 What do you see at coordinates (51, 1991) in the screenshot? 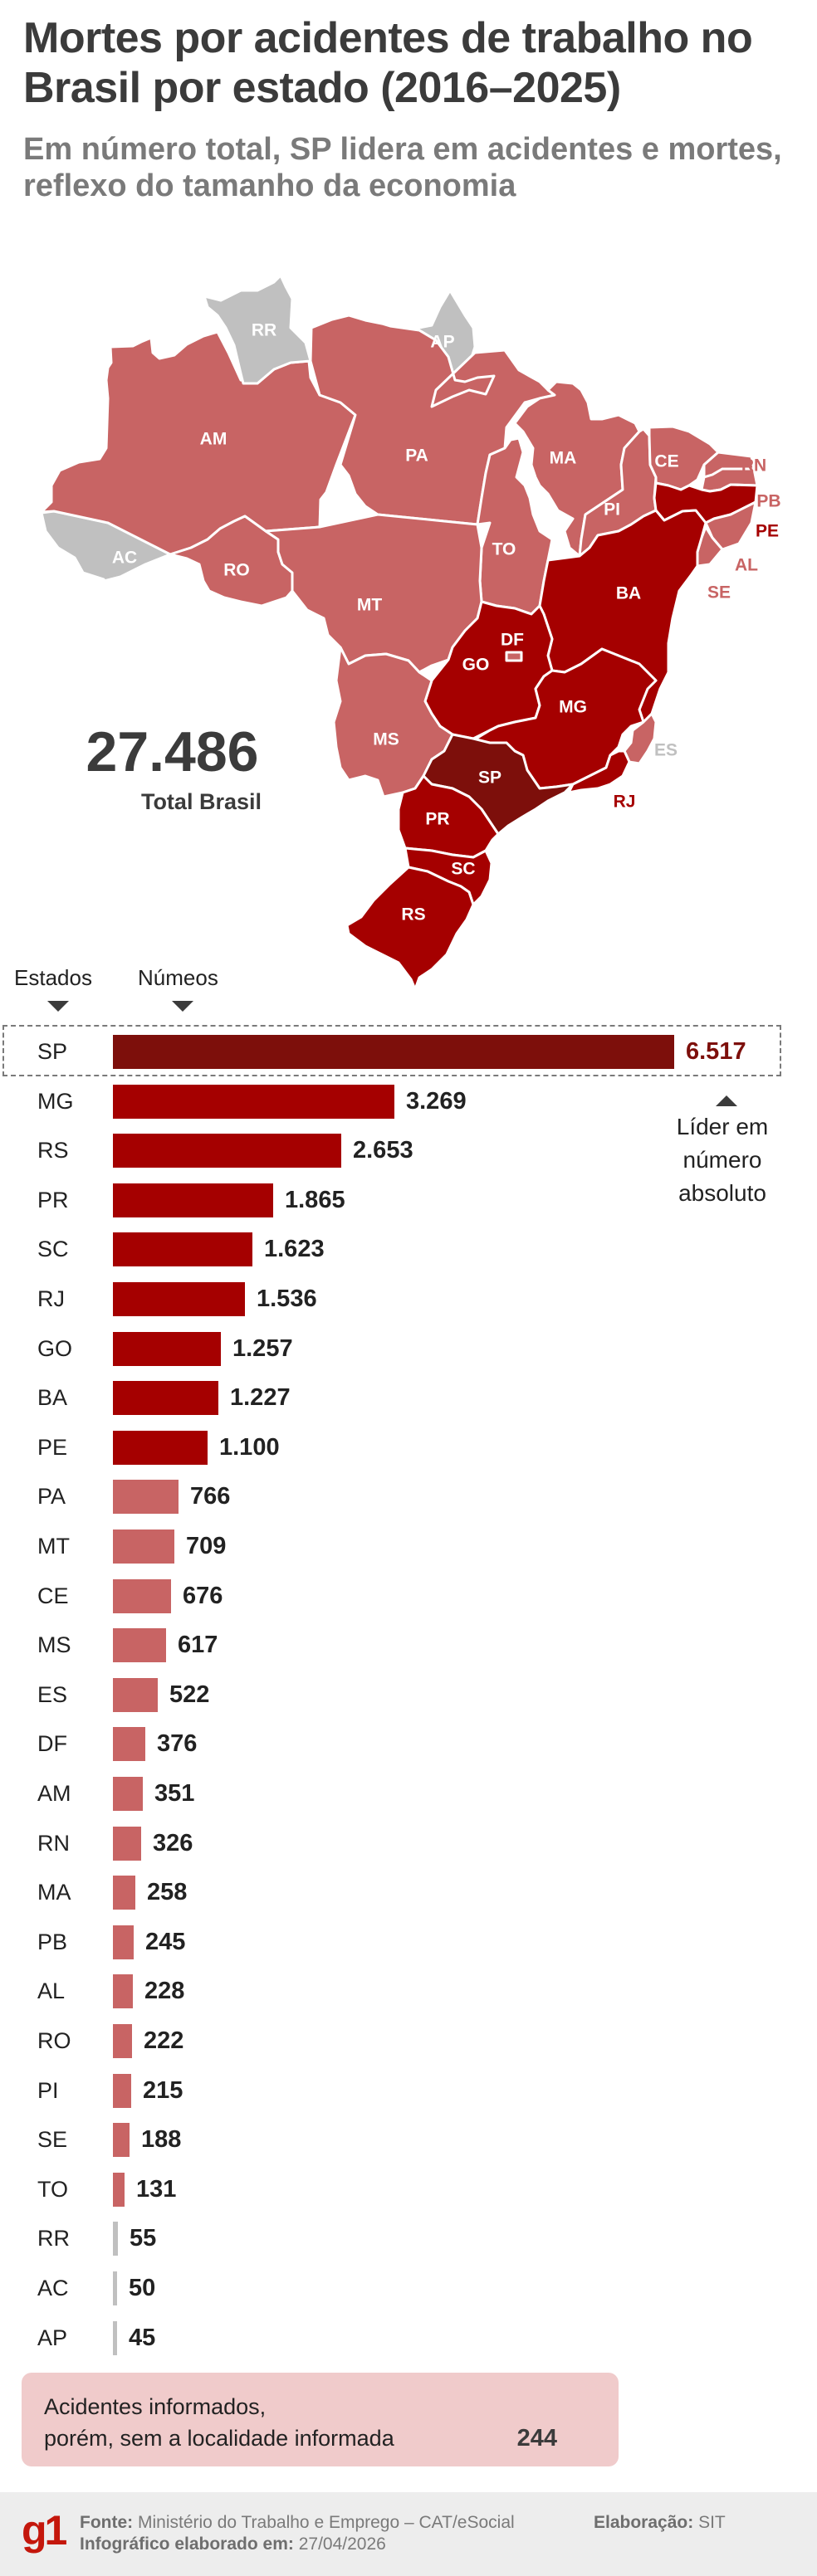
I see `bar-state-label: AL` at bounding box center [51, 1991].